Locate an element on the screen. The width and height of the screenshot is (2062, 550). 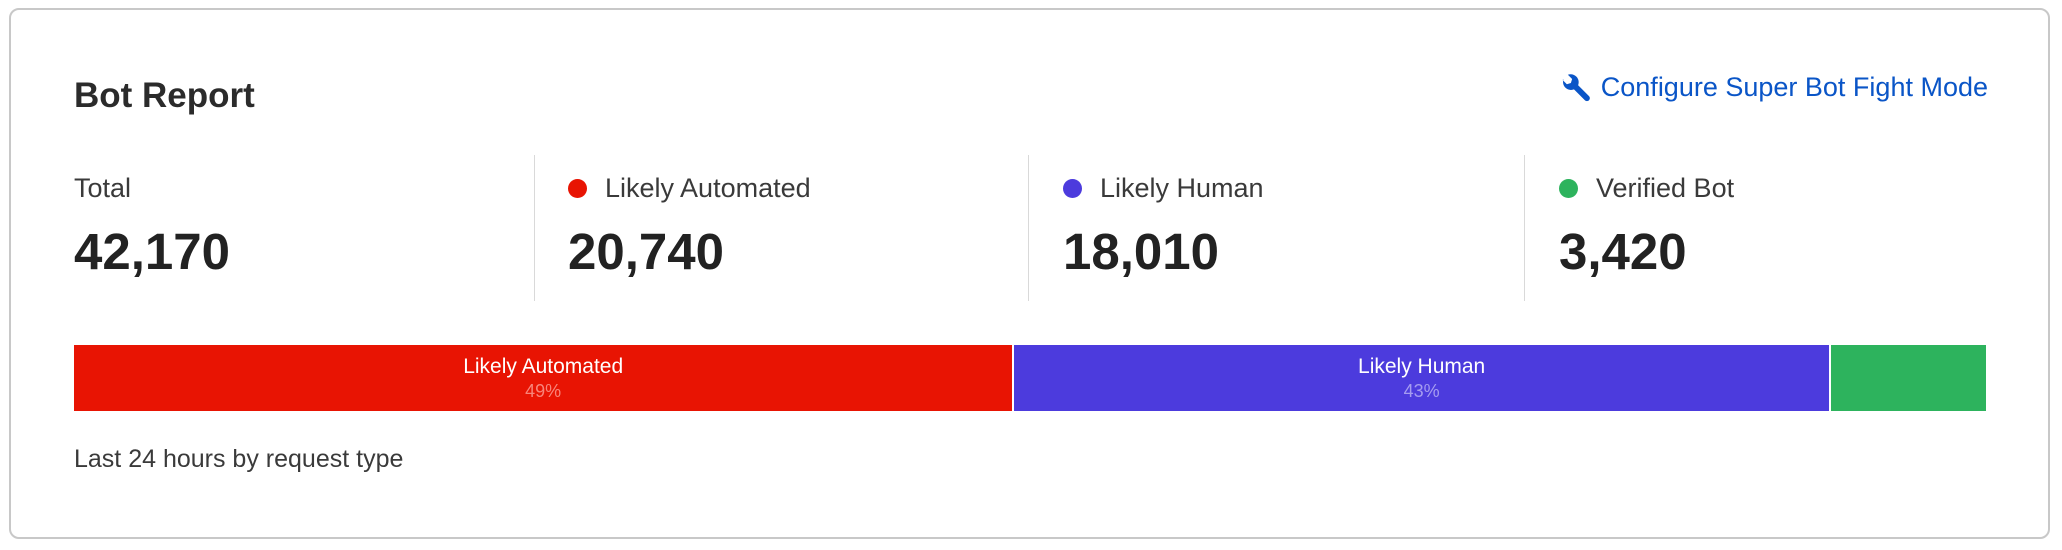
stat-value: 20,740 is located at coordinates (646, 251).